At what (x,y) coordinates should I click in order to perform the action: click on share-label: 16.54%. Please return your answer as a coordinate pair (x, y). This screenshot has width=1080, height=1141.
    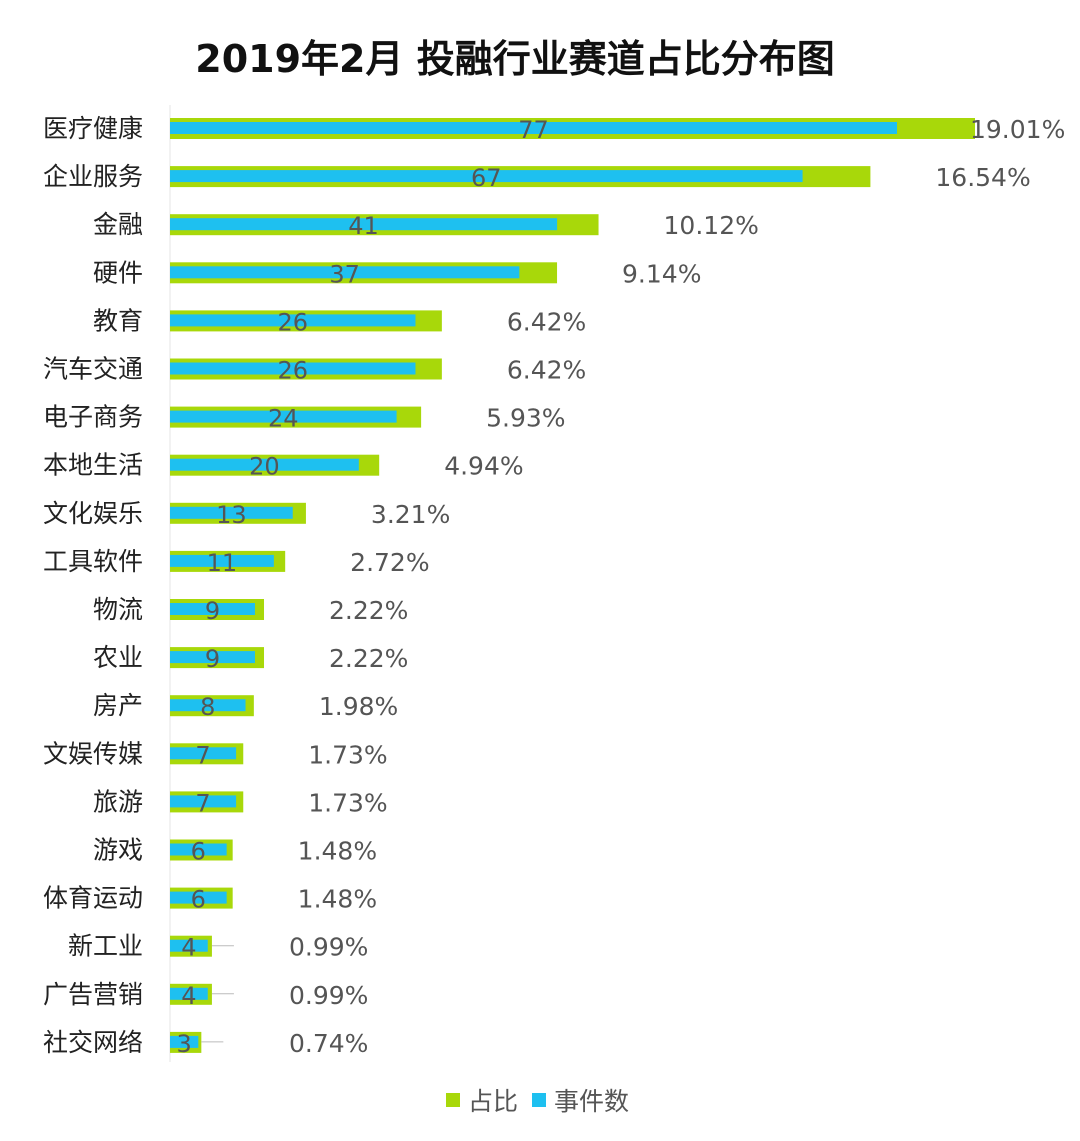
    Looking at the image, I should click on (982, 177).